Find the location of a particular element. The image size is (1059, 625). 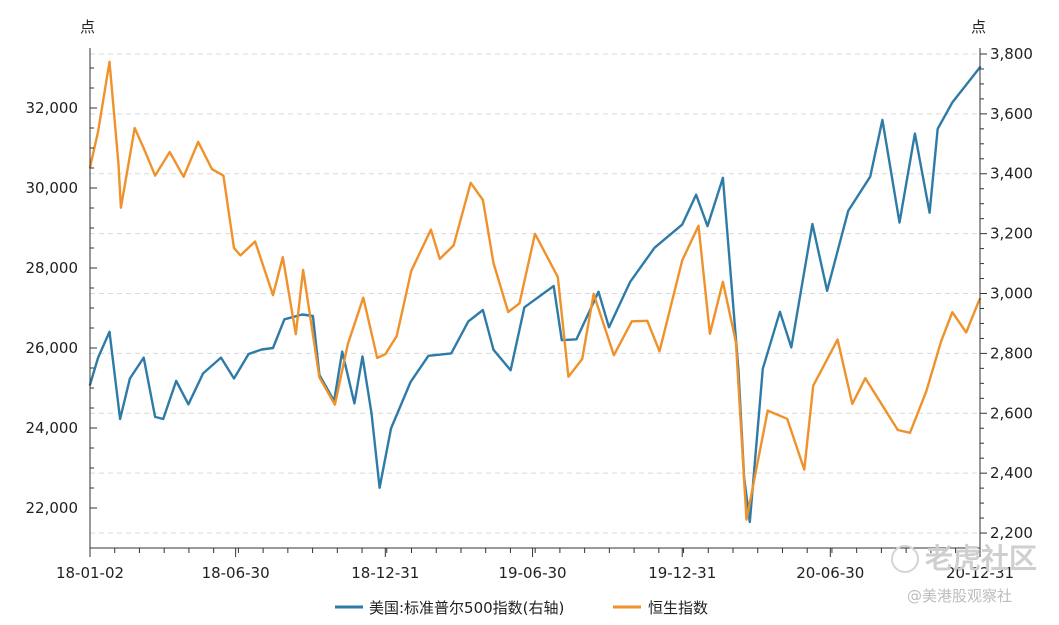

right-axis-unit: 点 is located at coordinates (978, 27).